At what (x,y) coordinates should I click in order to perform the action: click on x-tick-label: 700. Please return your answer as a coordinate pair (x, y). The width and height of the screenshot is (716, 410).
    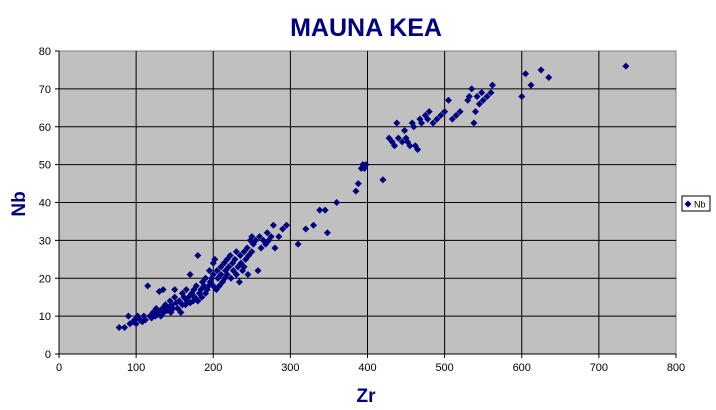
    Looking at the image, I should click on (599, 368).